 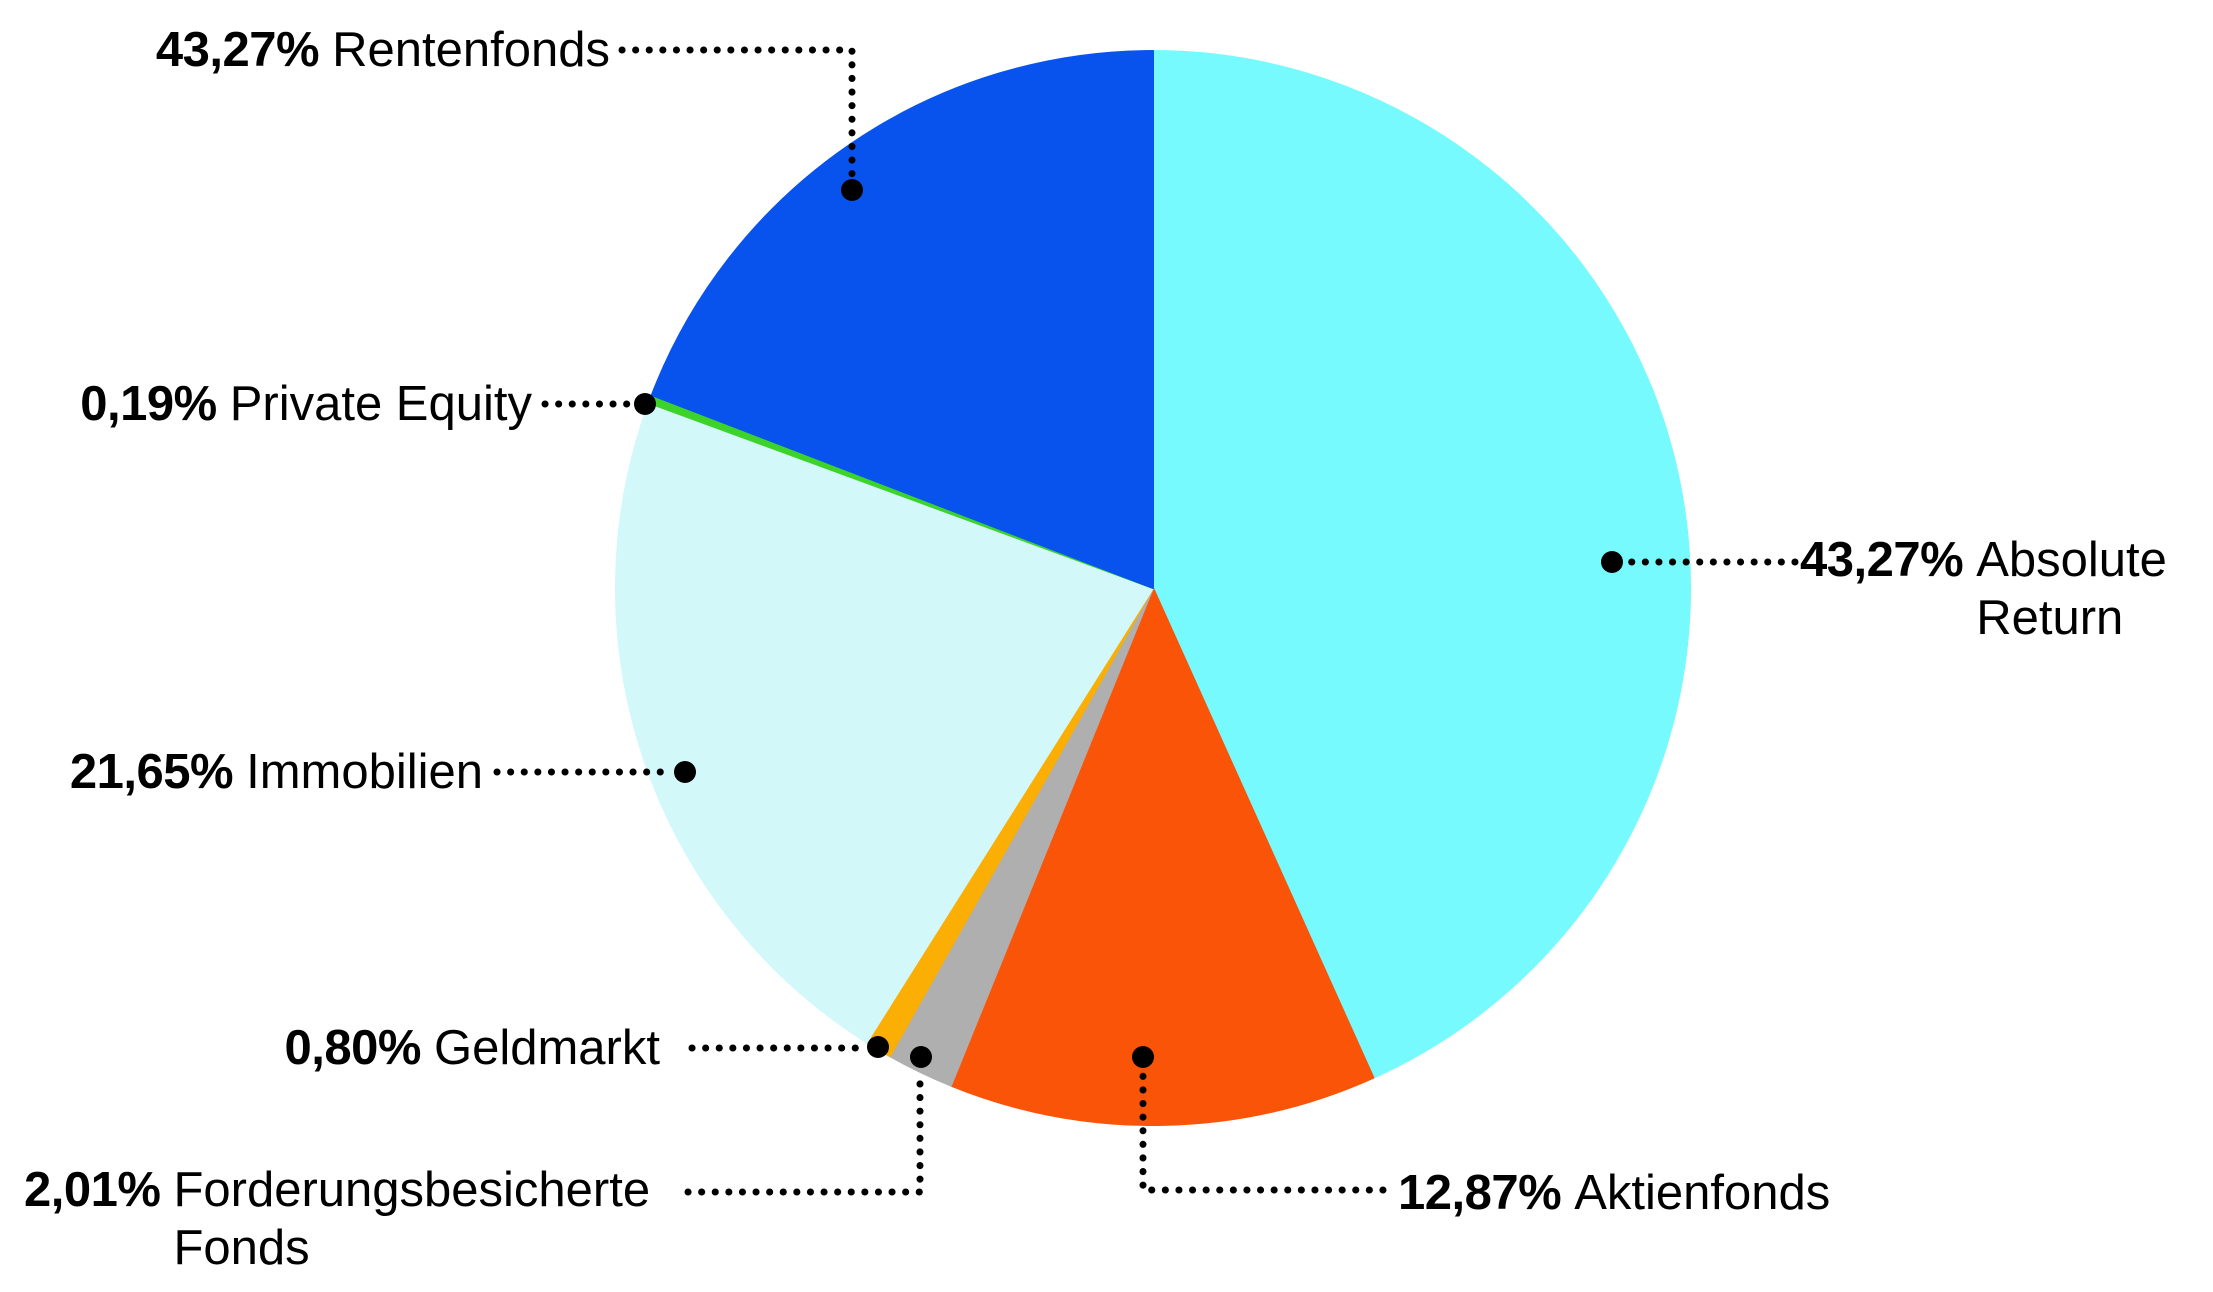 What do you see at coordinates (645, 404) in the screenshot?
I see `leader-dot-private-equity` at bounding box center [645, 404].